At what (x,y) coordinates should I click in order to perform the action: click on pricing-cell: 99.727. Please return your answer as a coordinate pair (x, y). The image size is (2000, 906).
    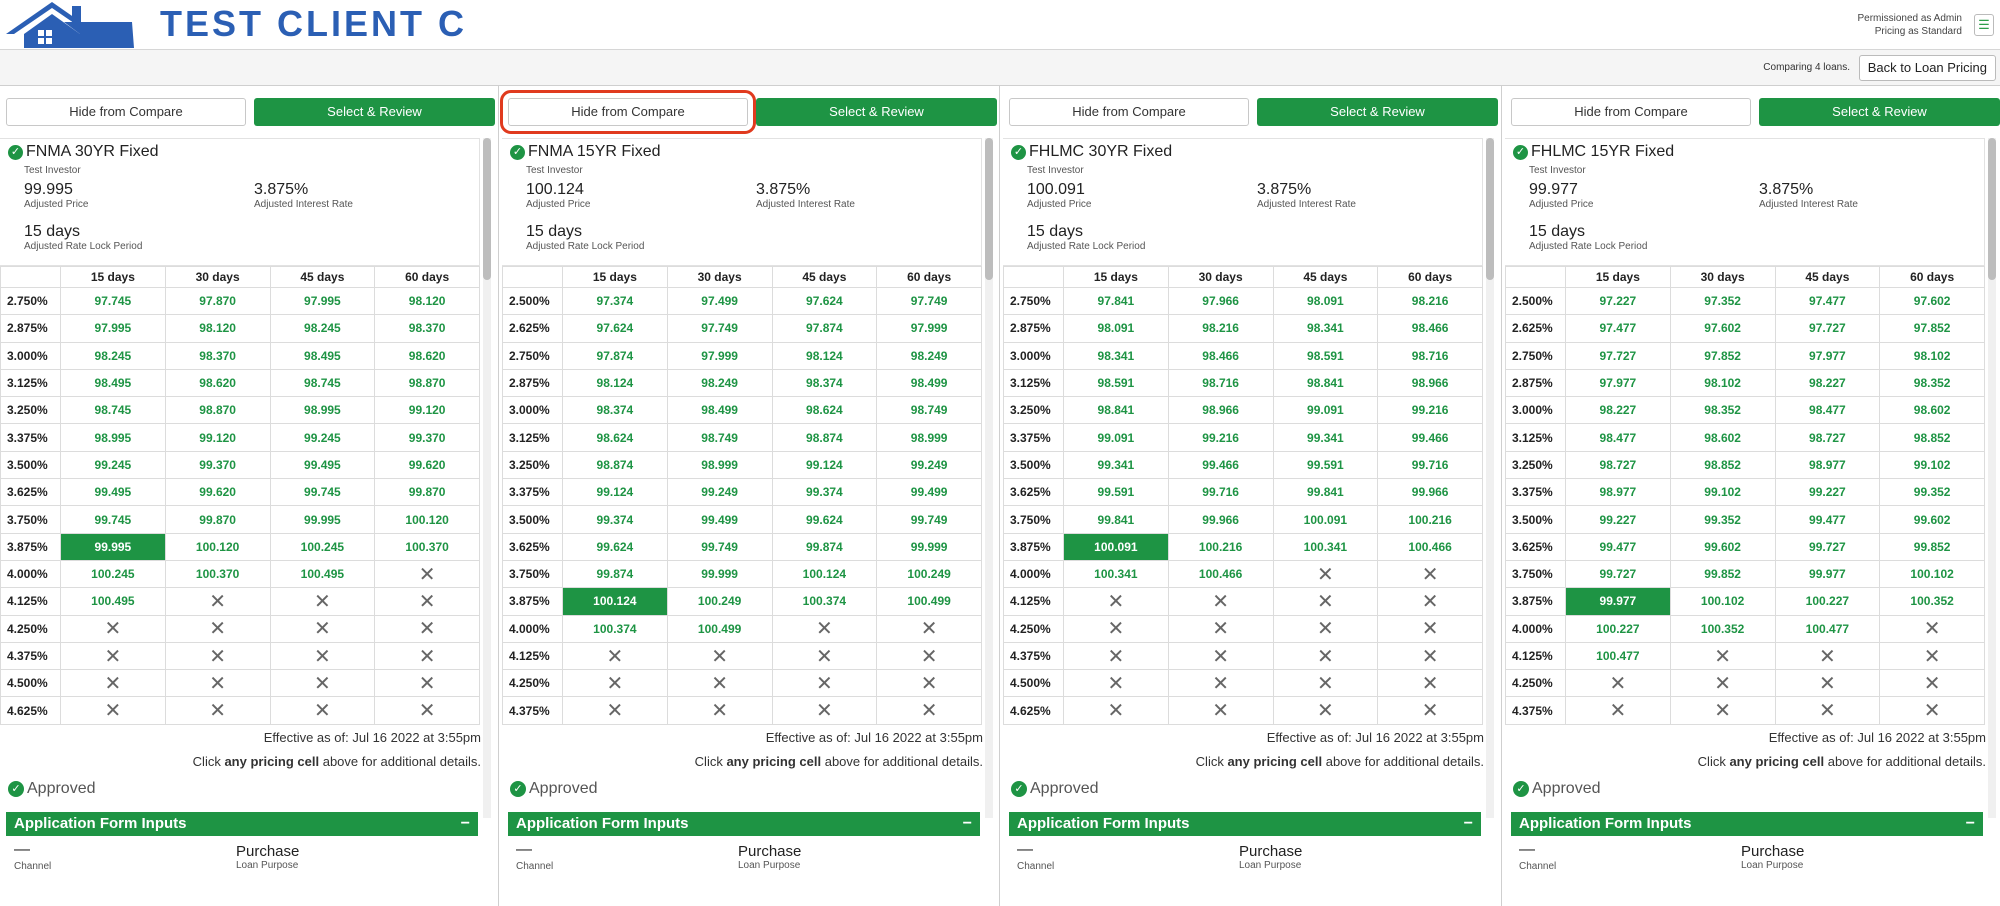
    Looking at the image, I should click on (1827, 546).